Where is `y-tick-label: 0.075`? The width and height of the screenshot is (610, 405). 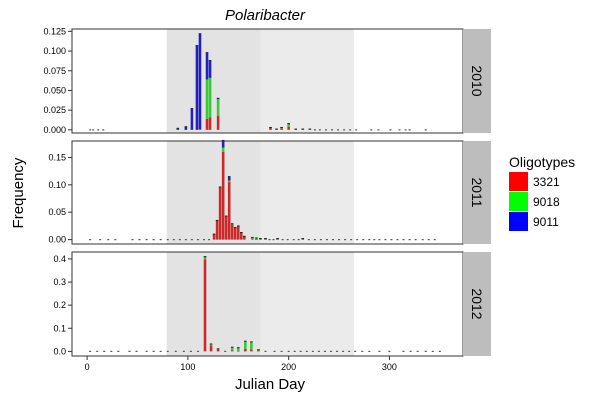
y-tick-label: 0.075 is located at coordinates (54, 71).